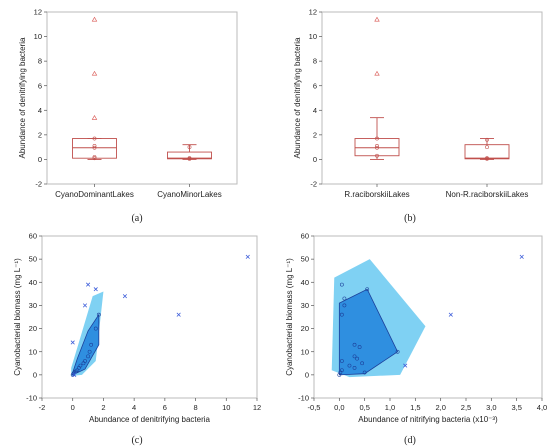  I want to click on panel-label-d: (d), so click(410, 440).